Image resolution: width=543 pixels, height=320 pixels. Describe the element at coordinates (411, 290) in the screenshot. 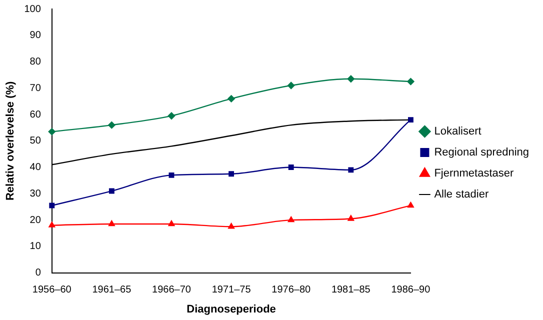

I see `x-tick-label: 1986–90` at that location.